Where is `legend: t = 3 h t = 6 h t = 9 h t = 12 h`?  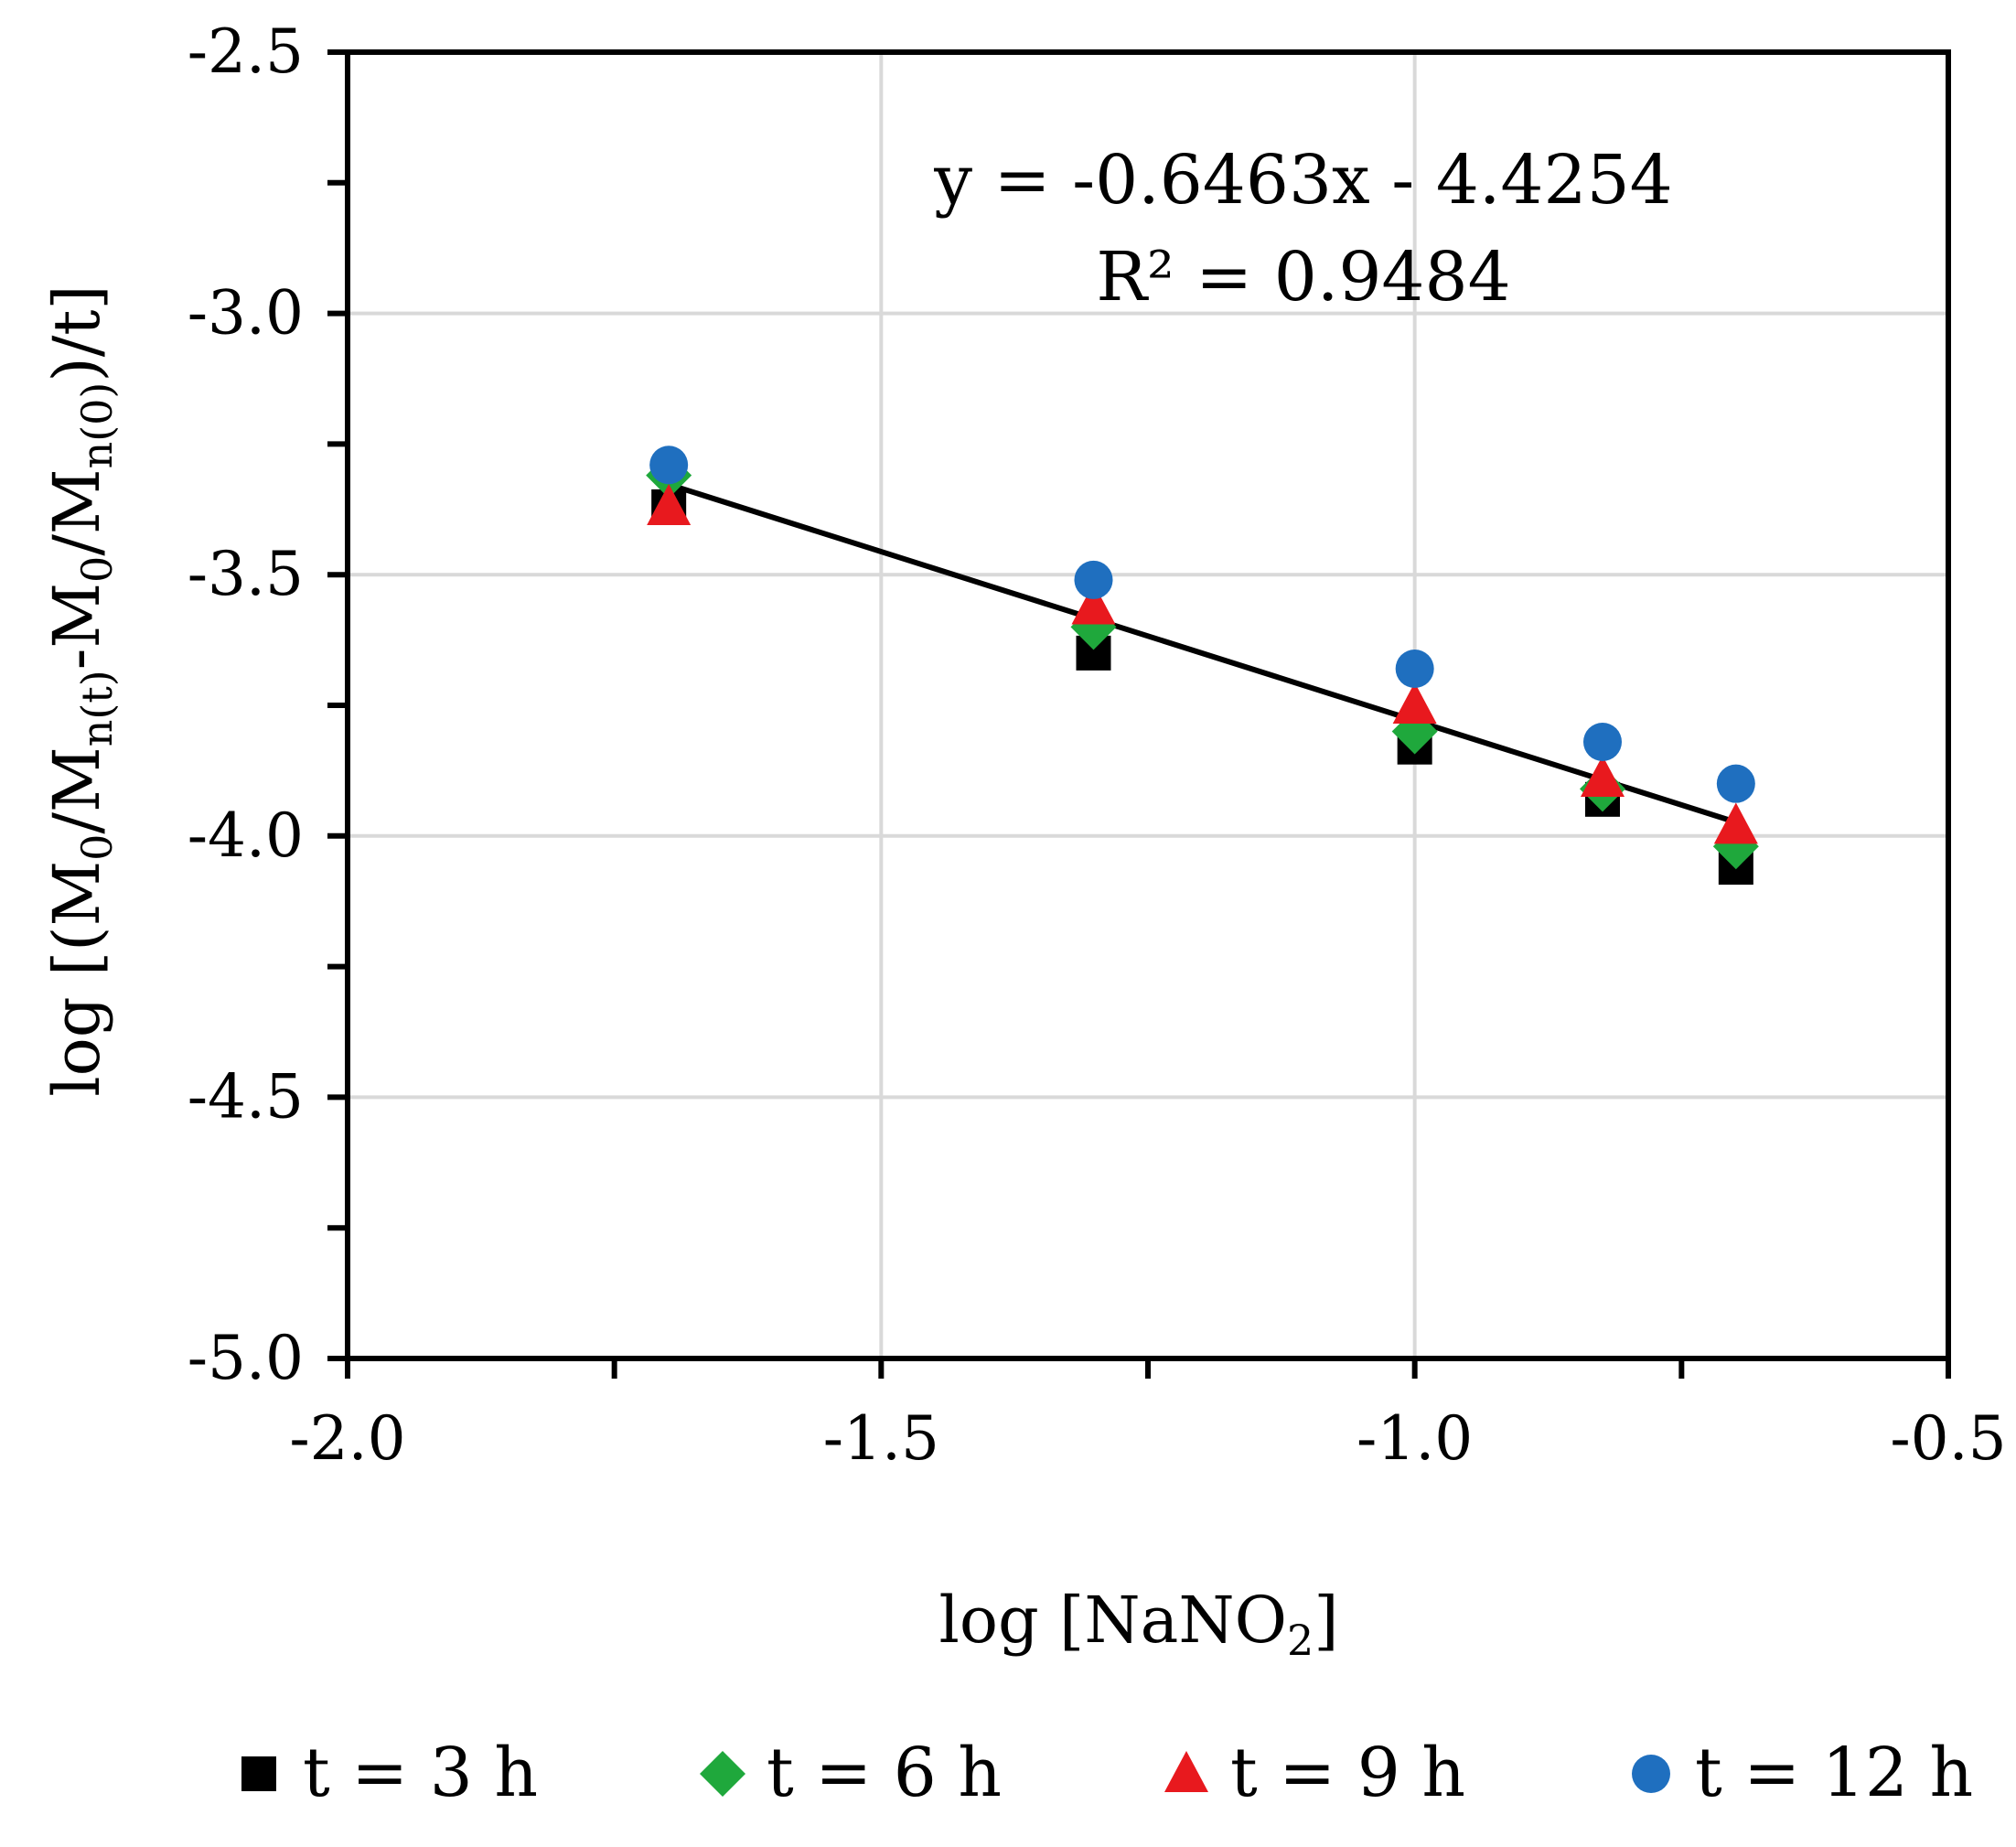
legend: t = 3 h t = 6 h t = 9 h t = 12 h is located at coordinates (1107, 1773).